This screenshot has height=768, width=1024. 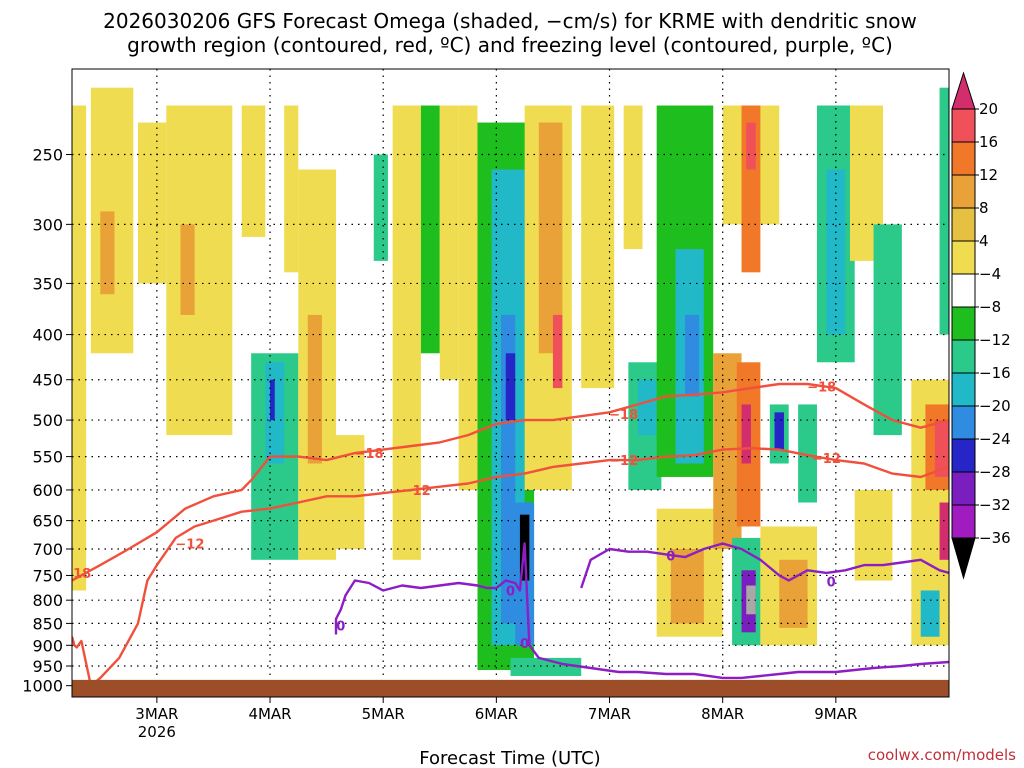 What do you see at coordinates (47, 420) in the screenshot?
I see `y-tick-label: 500` at bounding box center [47, 420].